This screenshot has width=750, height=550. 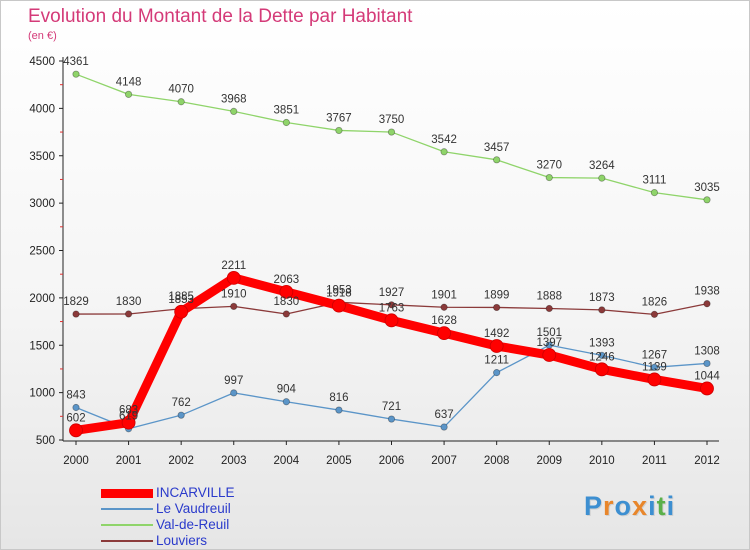 I want to click on data-label: 3750, so click(x=392, y=120).